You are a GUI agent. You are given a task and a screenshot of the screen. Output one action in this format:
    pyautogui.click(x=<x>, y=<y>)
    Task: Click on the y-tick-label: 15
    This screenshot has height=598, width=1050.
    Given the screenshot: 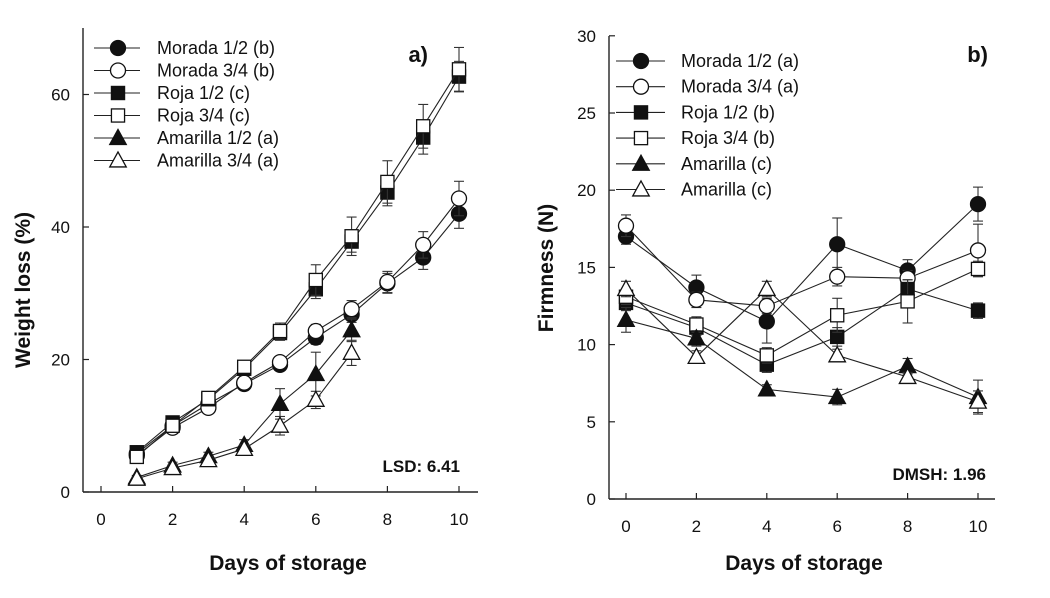 What is the action you would take?
    pyautogui.click(x=586, y=267)
    